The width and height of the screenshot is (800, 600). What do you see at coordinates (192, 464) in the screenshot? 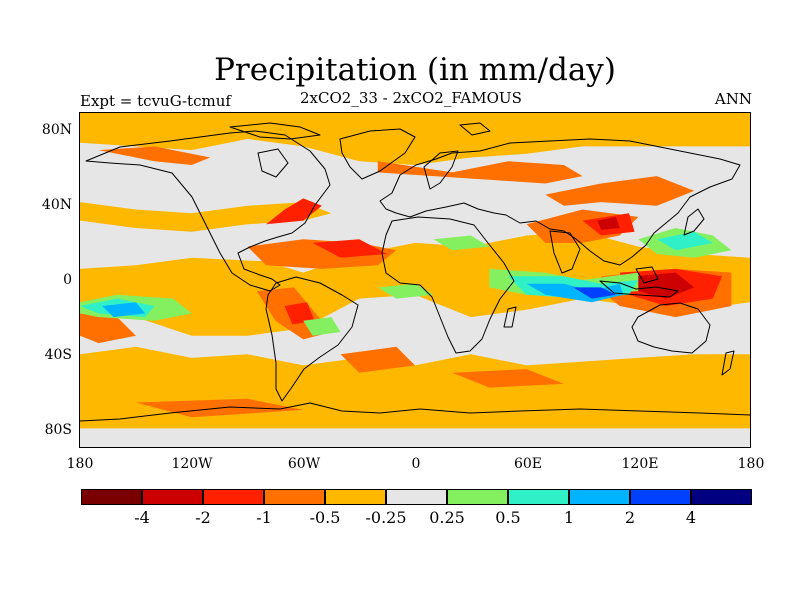
I see `lon-label-120w: 120W` at bounding box center [192, 464].